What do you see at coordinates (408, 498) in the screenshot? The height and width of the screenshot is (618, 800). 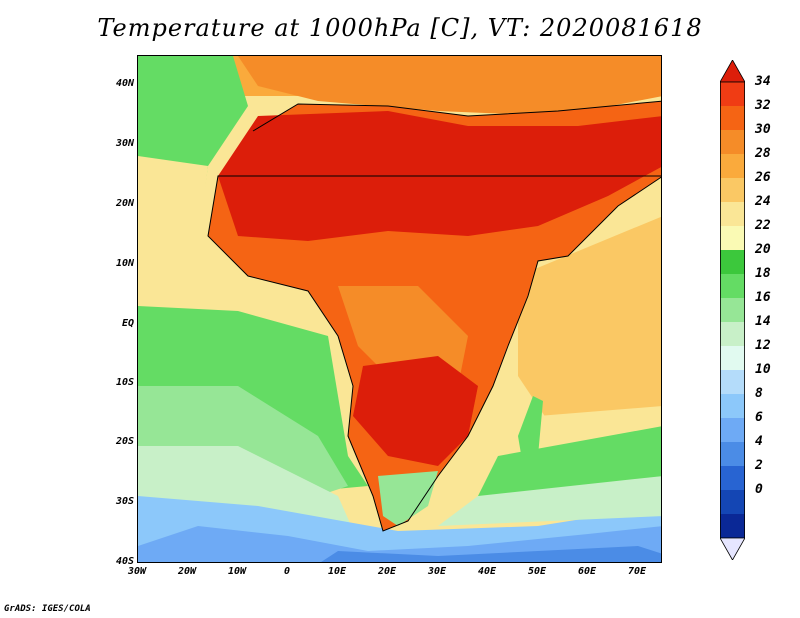 I see `south-africa-cool` at bounding box center [408, 498].